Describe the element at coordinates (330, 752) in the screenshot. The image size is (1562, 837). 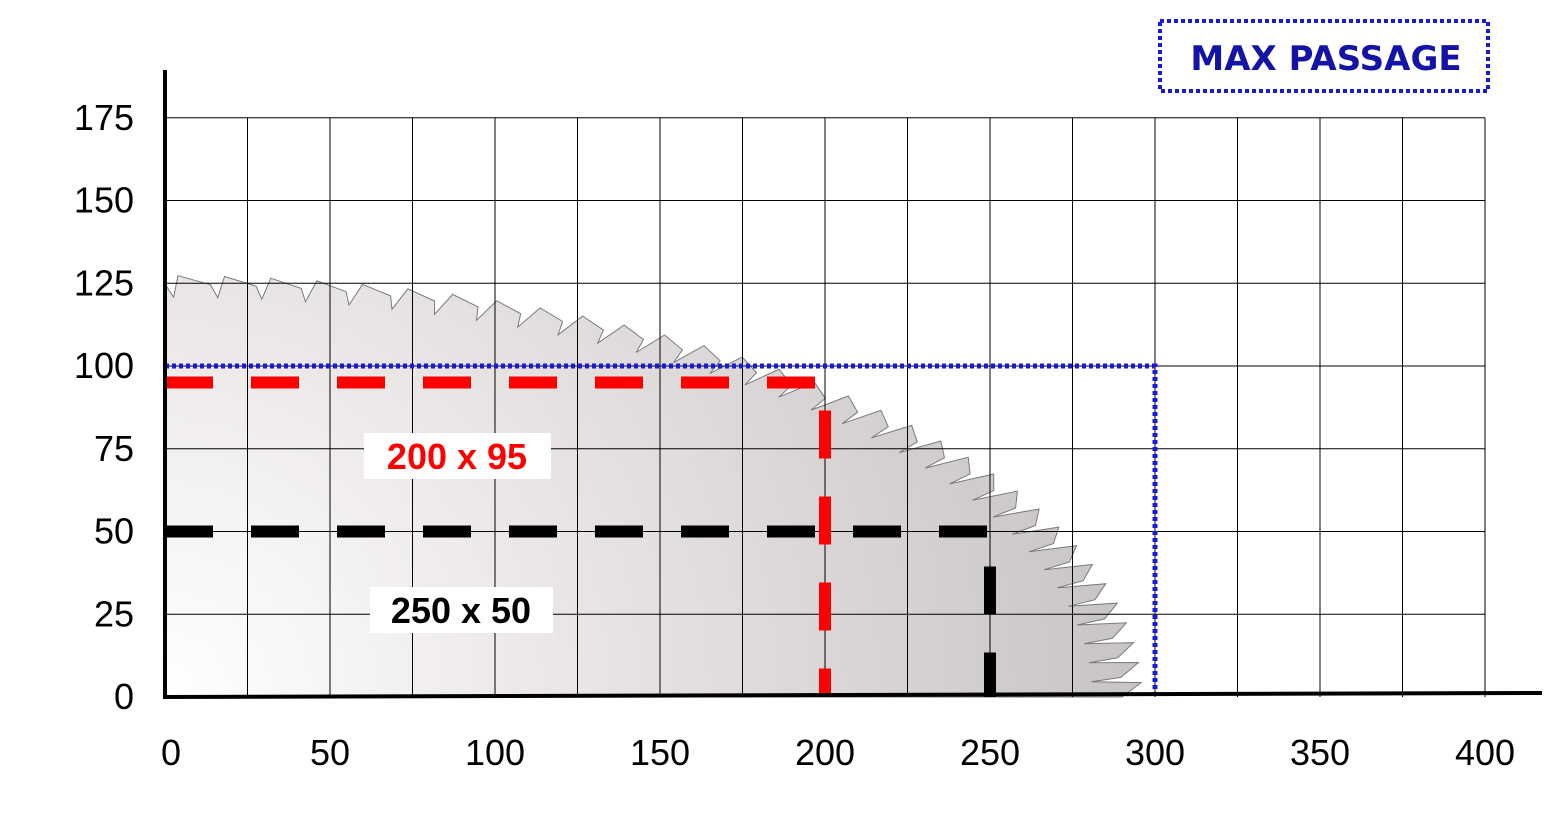
I see `x-tick-label: 50` at that location.